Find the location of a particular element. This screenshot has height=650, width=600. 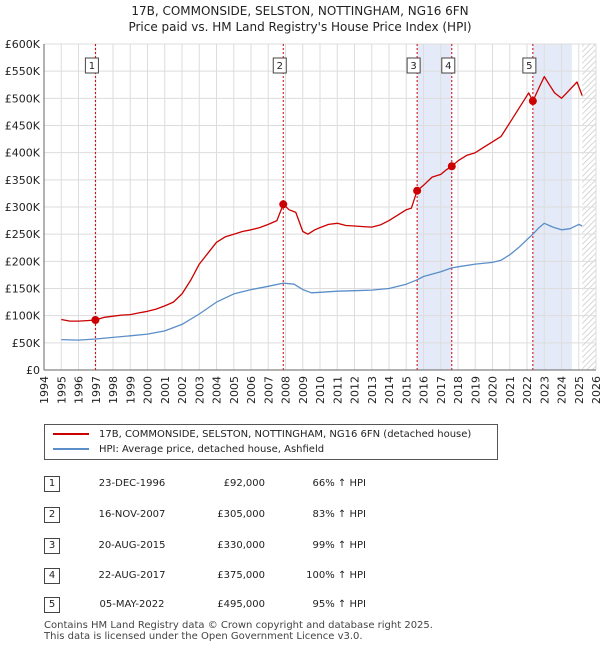

x-tick-label: 2019 is located at coordinates (475, 390).